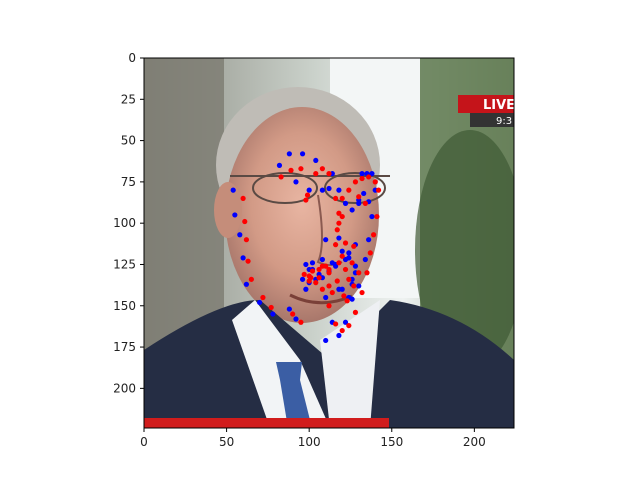 The image size is (640, 480). Describe the element at coordinates (306, 247) in the screenshot. I see `landmark-points` at that location.